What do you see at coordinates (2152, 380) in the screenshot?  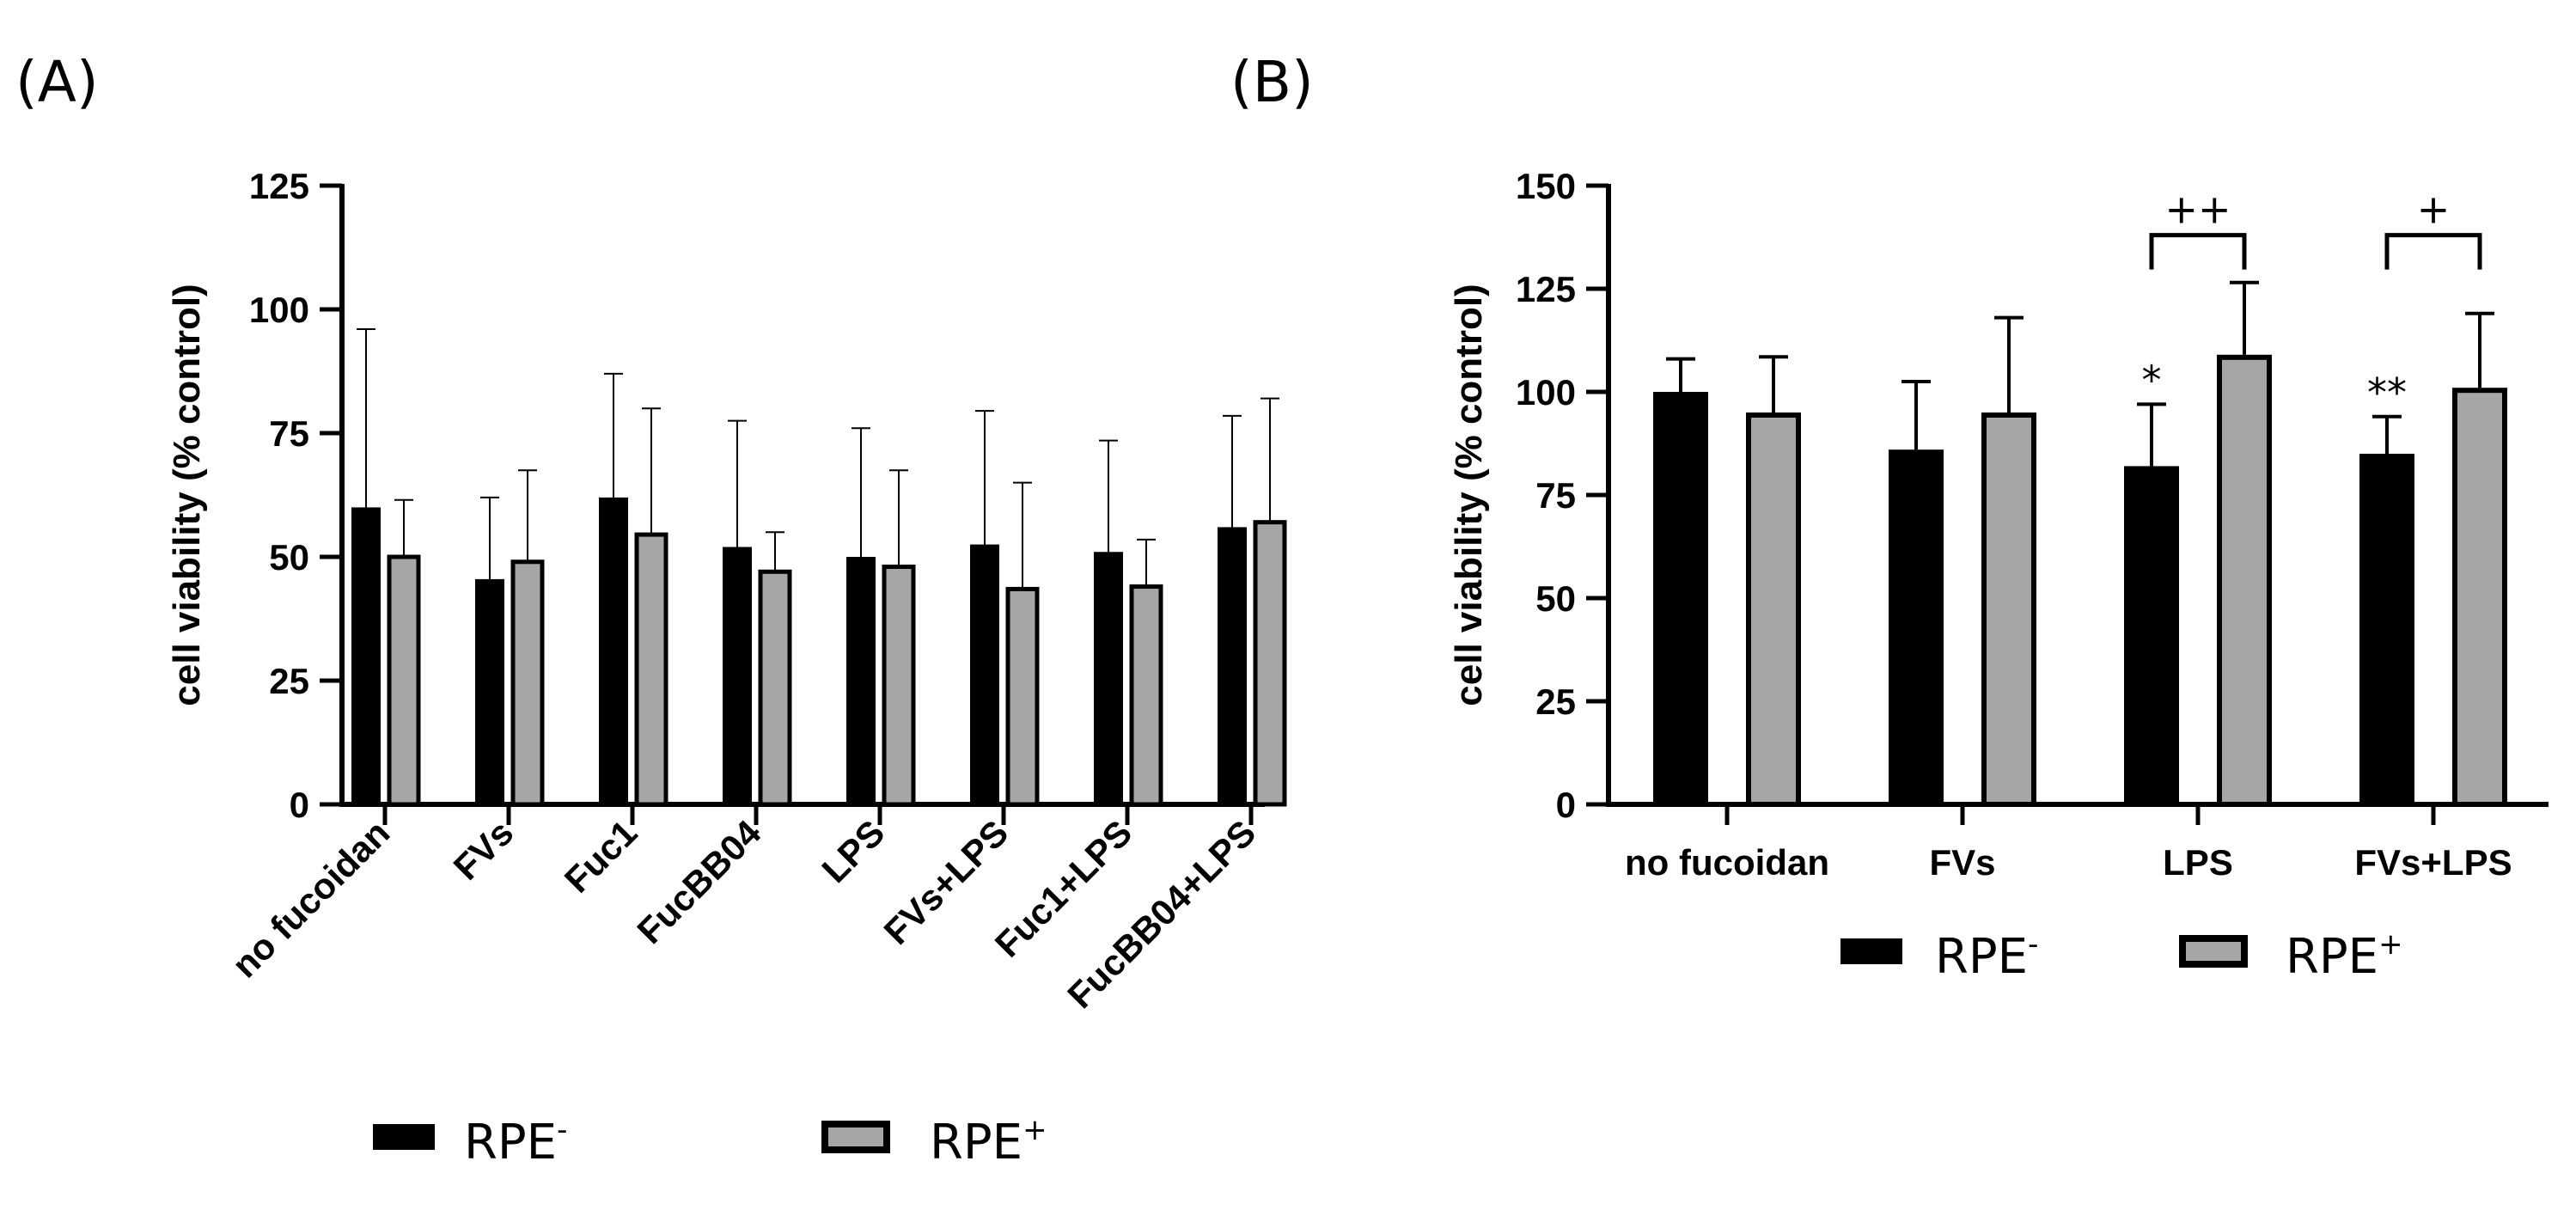 I see `significance-marker: *` at bounding box center [2152, 380].